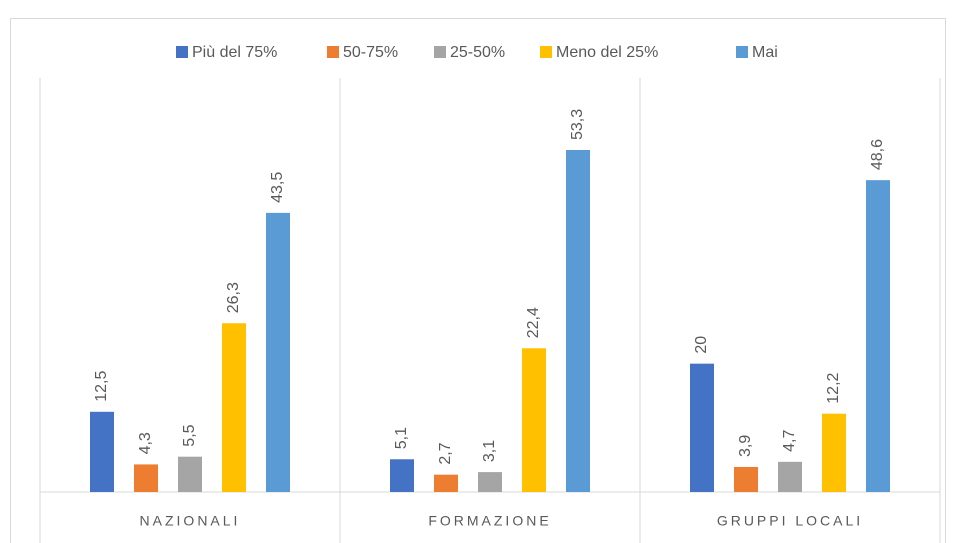 The width and height of the screenshot is (956, 543). Describe the element at coordinates (477, 52) in the screenshot. I see `legend-label: 25-50%` at that location.